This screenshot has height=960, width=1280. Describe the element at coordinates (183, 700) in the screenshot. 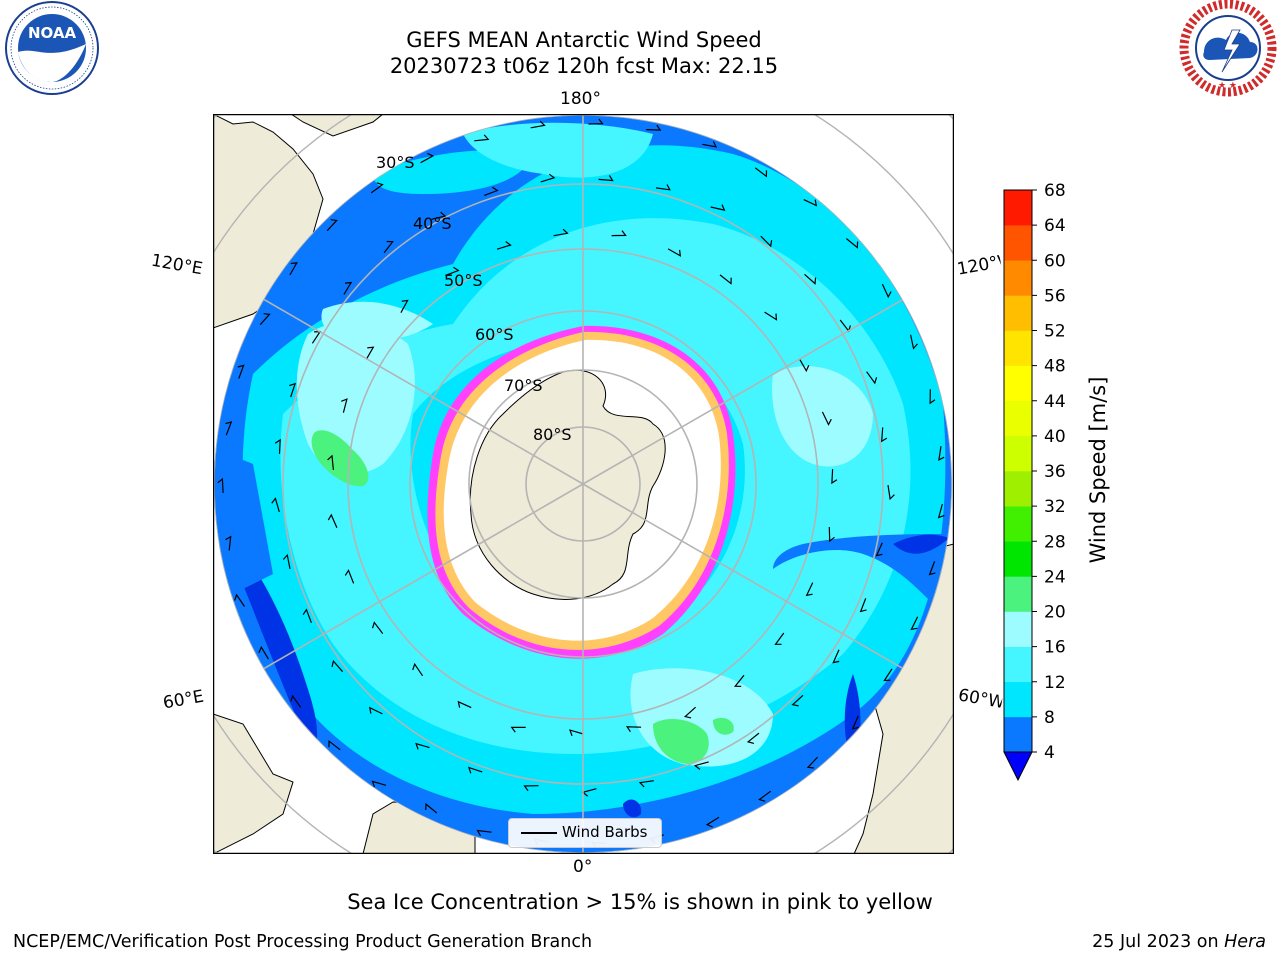

I see `lon-label-60e: 60°E` at that location.